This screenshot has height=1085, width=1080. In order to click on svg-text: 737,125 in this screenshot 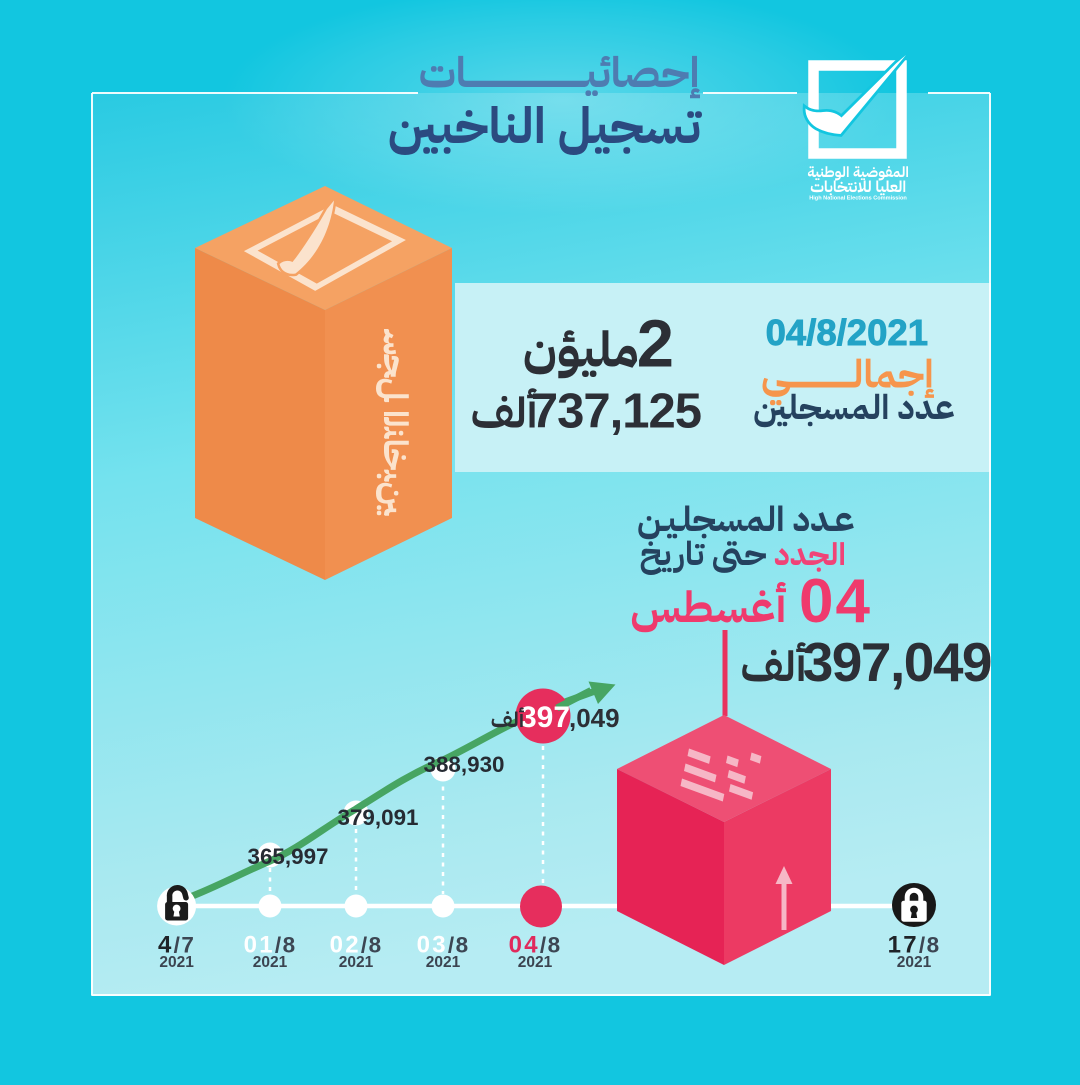, I will do `click(616, 412)`.